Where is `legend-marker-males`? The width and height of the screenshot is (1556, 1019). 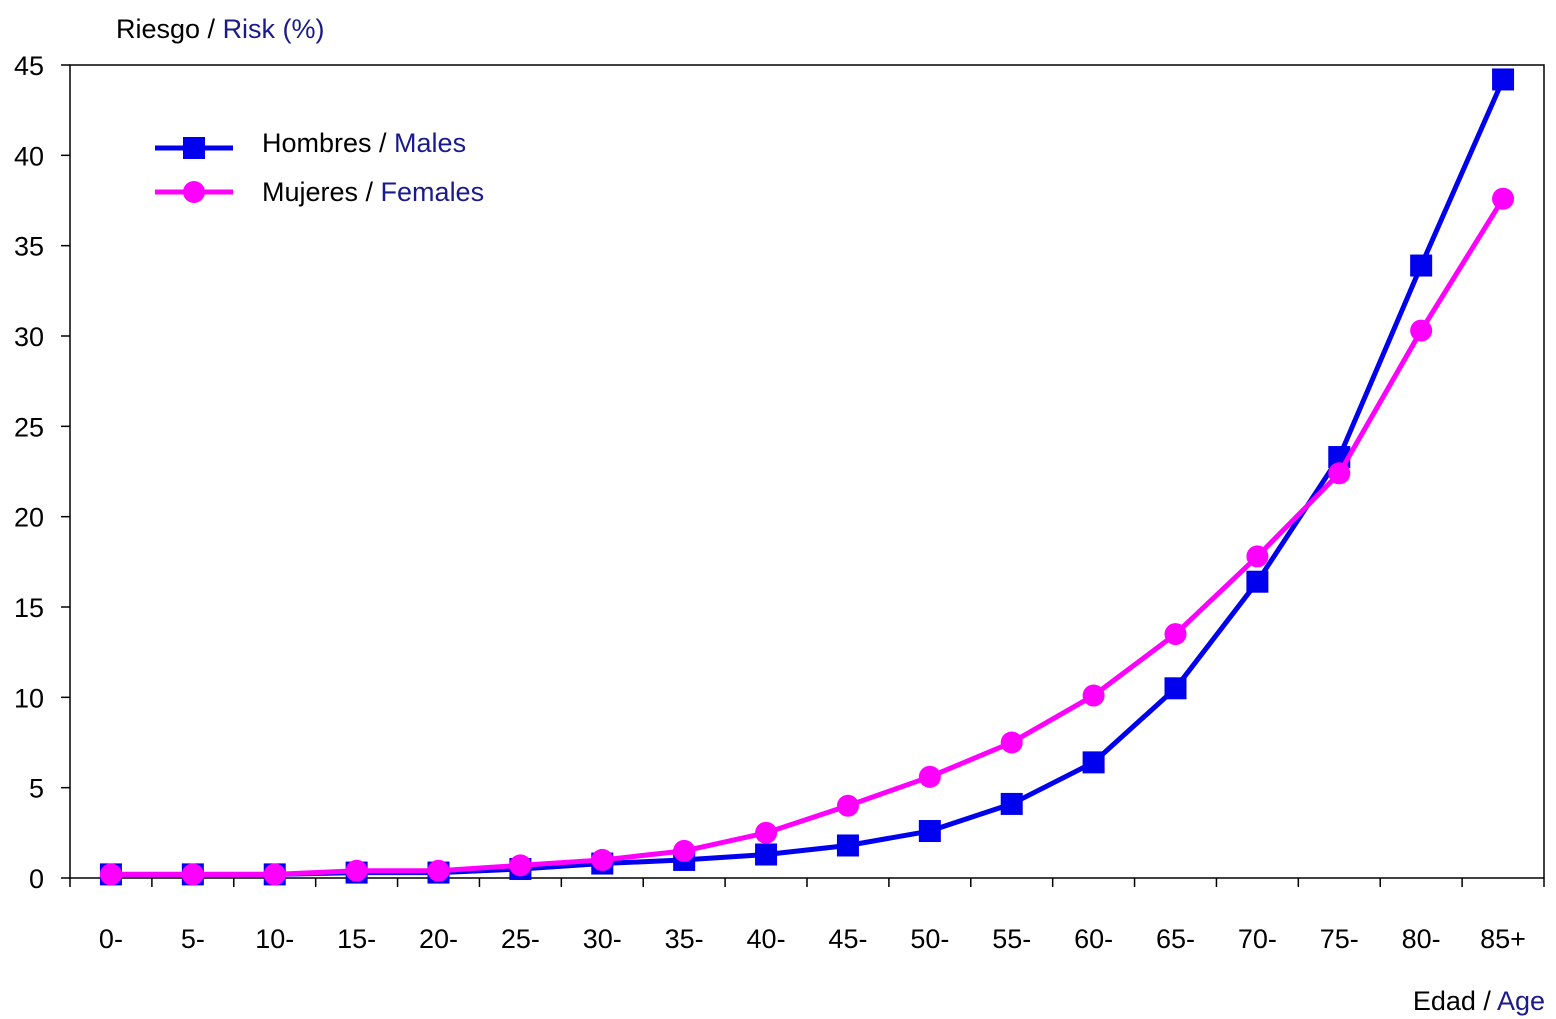 legend-marker-males is located at coordinates (194, 148).